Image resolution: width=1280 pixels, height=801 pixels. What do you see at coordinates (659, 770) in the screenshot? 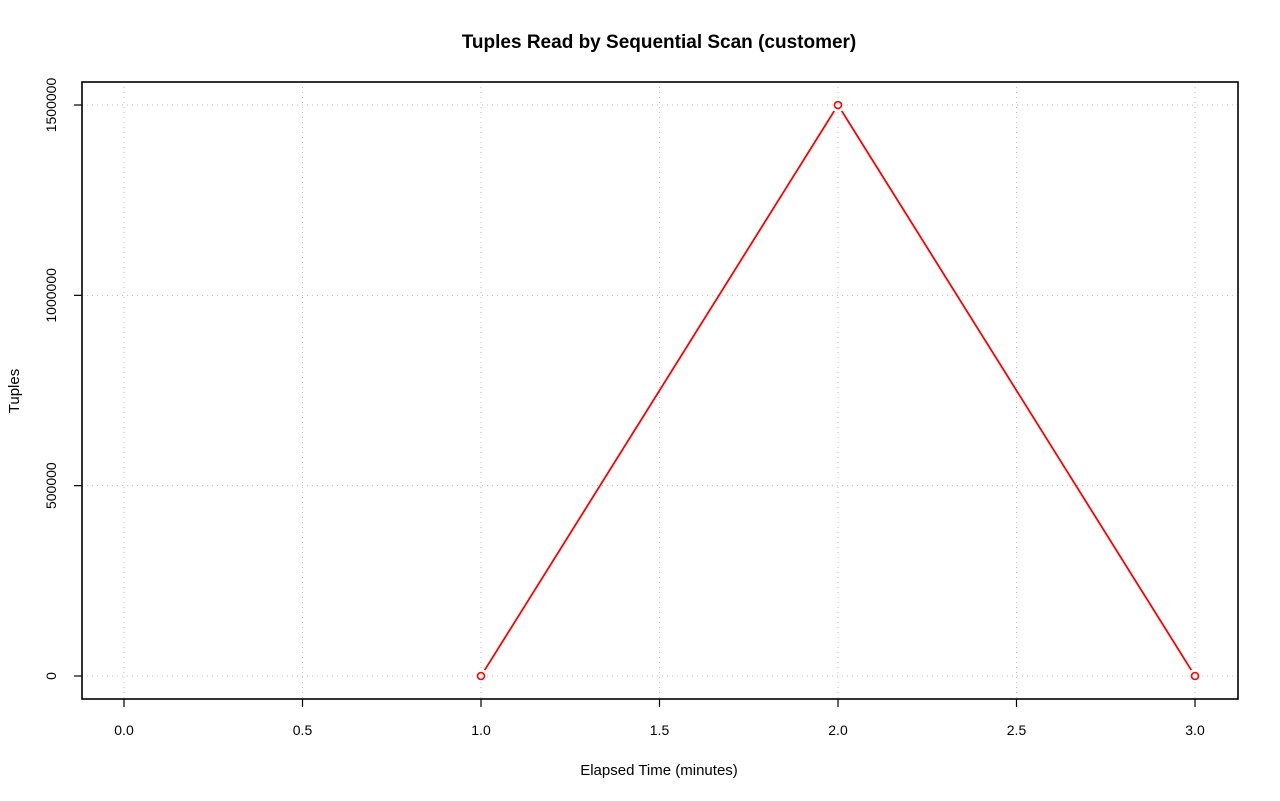
I see `x-axis-label: Elapsed Time (minutes)` at bounding box center [659, 770].